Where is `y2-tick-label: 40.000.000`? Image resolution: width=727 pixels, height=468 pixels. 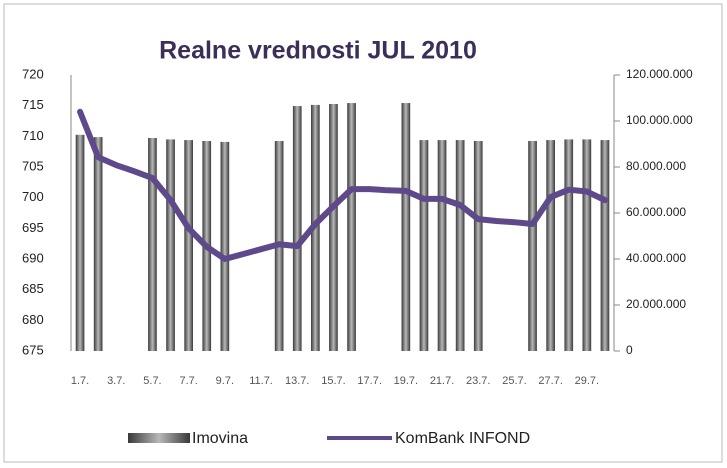
y2-tick-label: 40.000.000 is located at coordinates (656, 258).